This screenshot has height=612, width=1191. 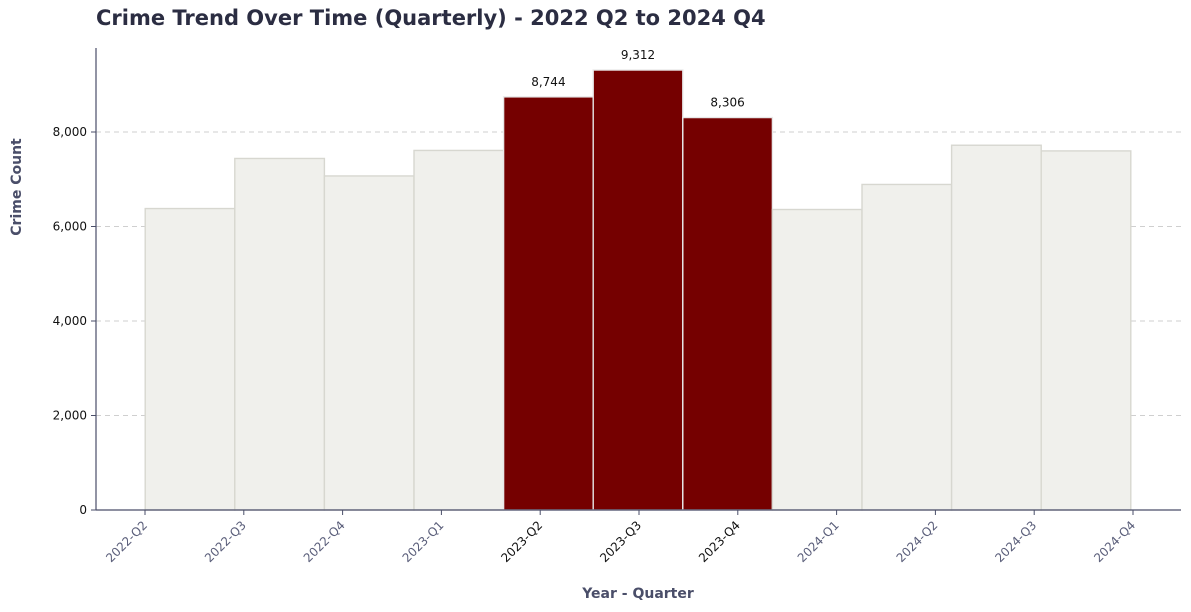 I want to click on bar-2023-Q2, so click(x=548, y=303).